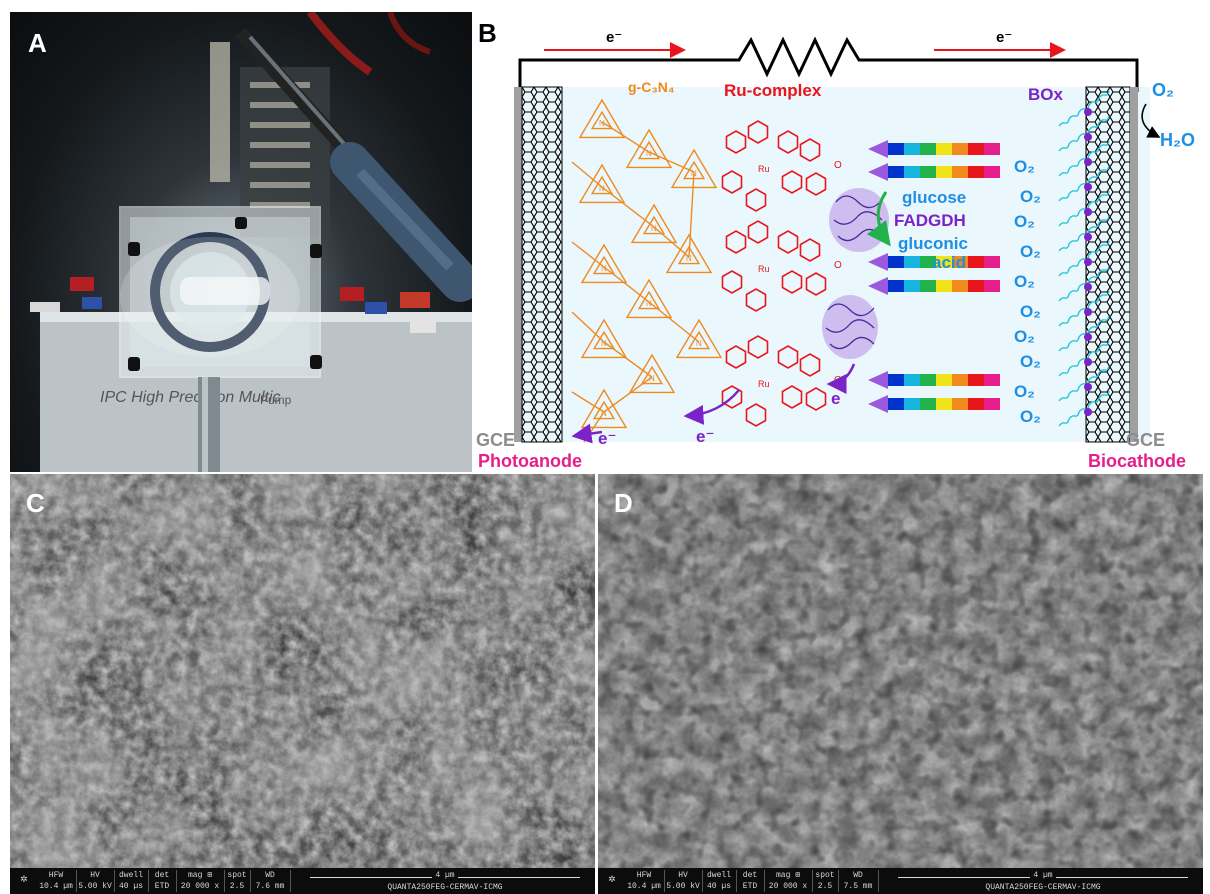 The width and height of the screenshot is (1210, 894). I want to click on oxygen-atom: O, so click(838, 165).